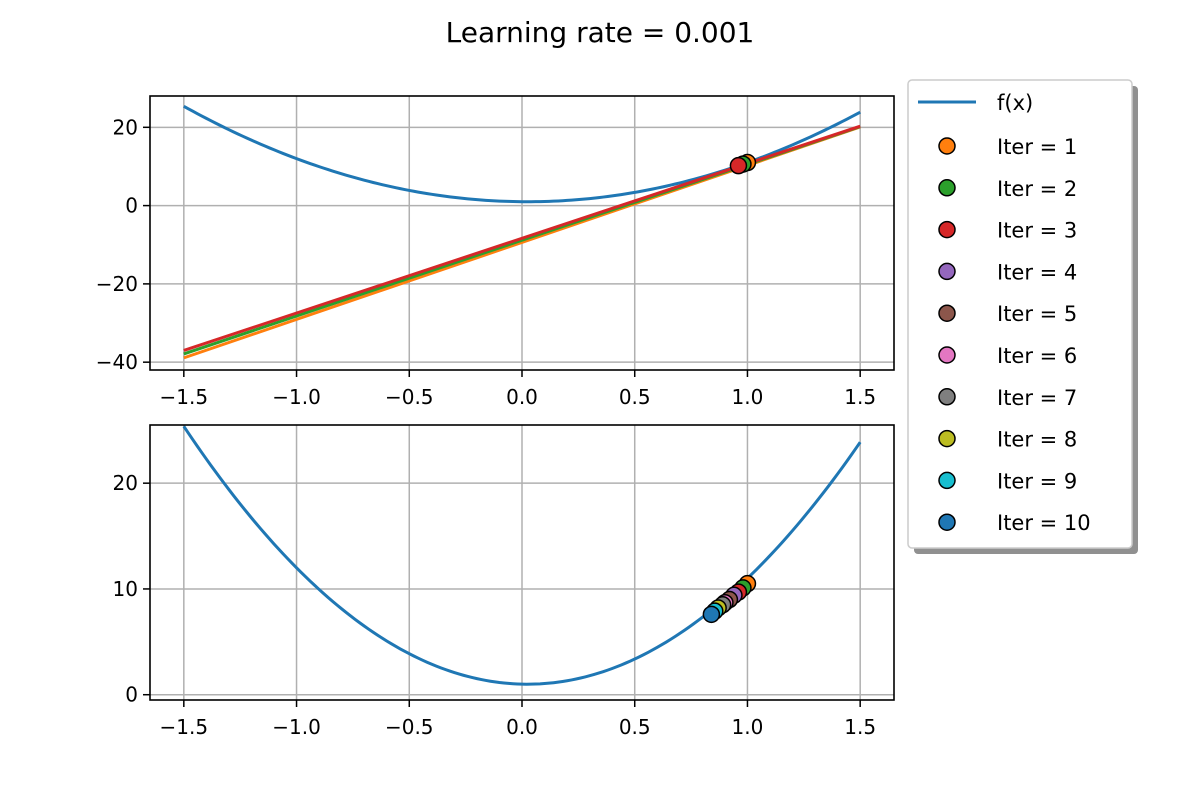  What do you see at coordinates (1037, 272) in the screenshot?
I see `legend-label-iter-4: Iter = 4` at bounding box center [1037, 272].